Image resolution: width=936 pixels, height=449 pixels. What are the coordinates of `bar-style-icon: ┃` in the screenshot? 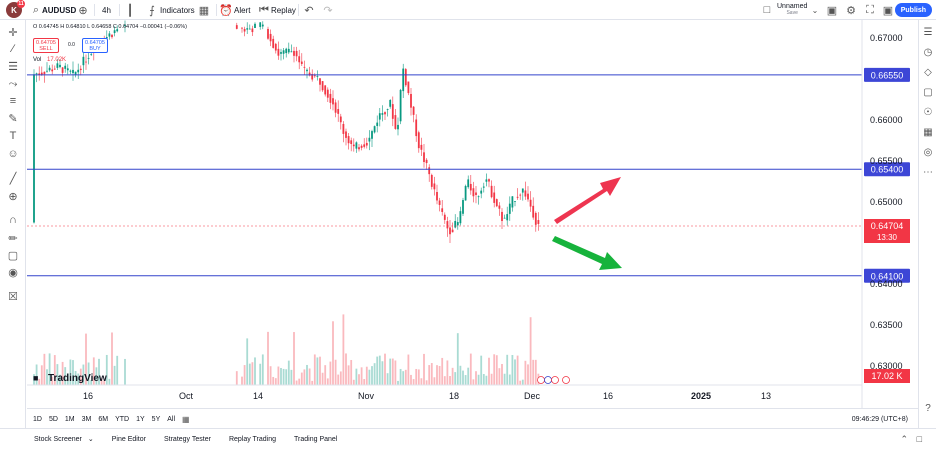 It's located at (130, 10).